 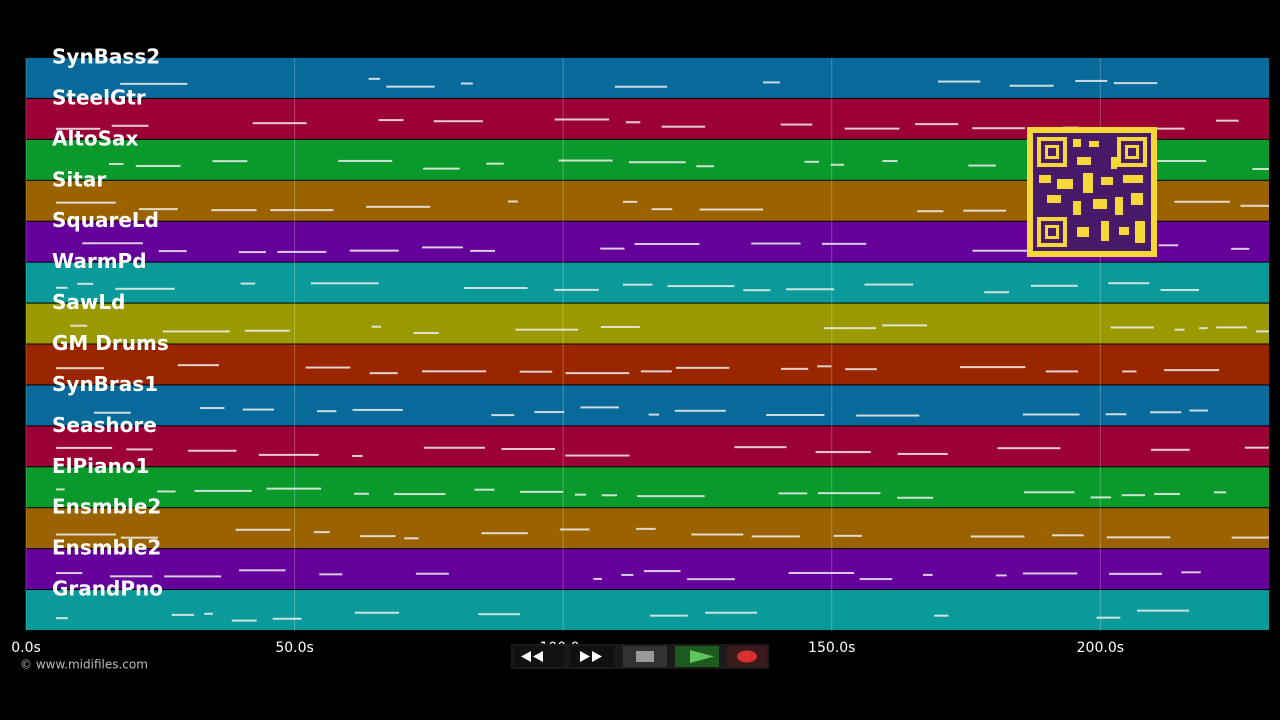 I want to click on track-name: GM Drums, so click(x=110, y=343).